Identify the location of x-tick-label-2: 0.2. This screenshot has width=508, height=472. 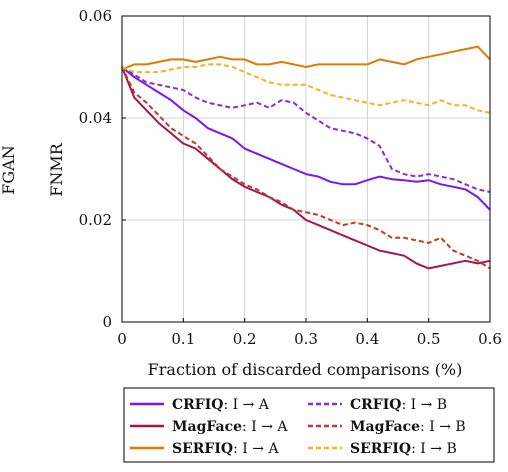
(245, 339).